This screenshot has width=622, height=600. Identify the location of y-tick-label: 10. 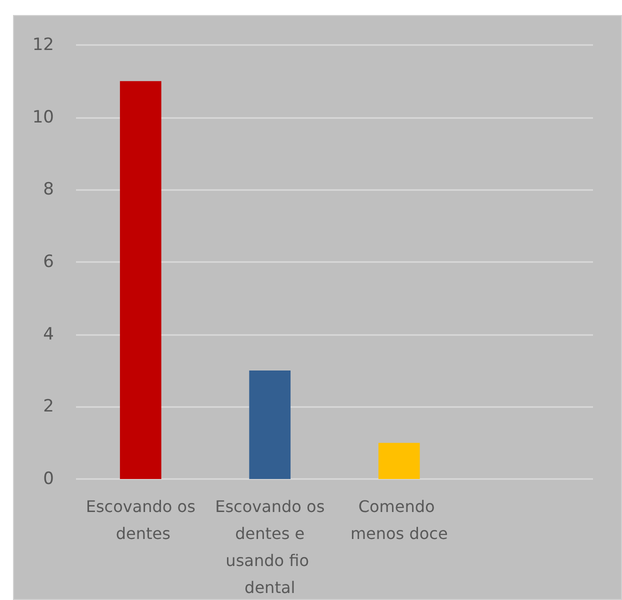
(43, 117).